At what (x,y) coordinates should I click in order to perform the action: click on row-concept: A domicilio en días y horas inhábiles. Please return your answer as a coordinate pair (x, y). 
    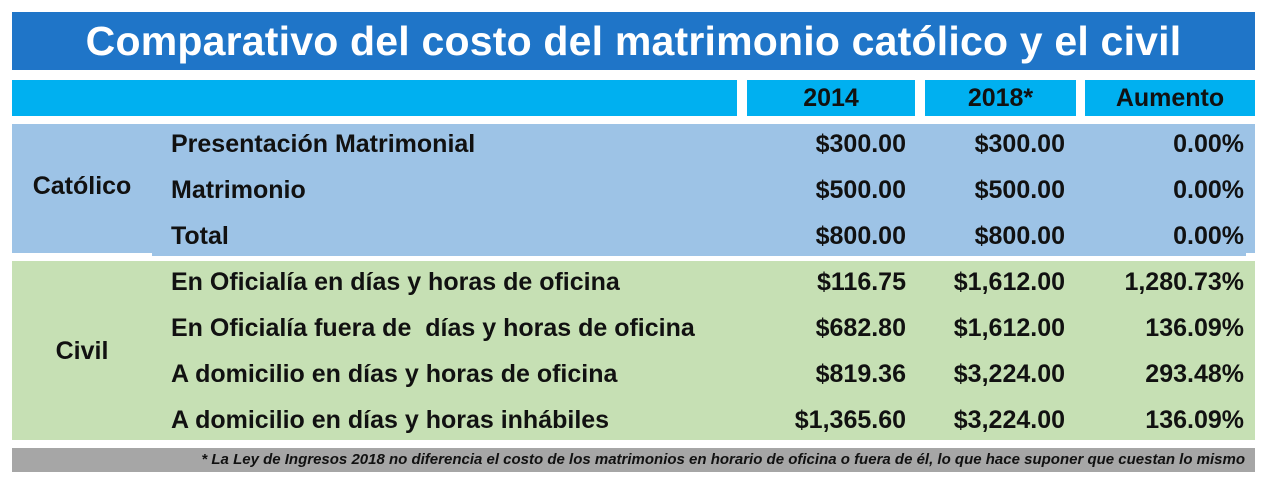
    Looking at the image, I should click on (390, 420).